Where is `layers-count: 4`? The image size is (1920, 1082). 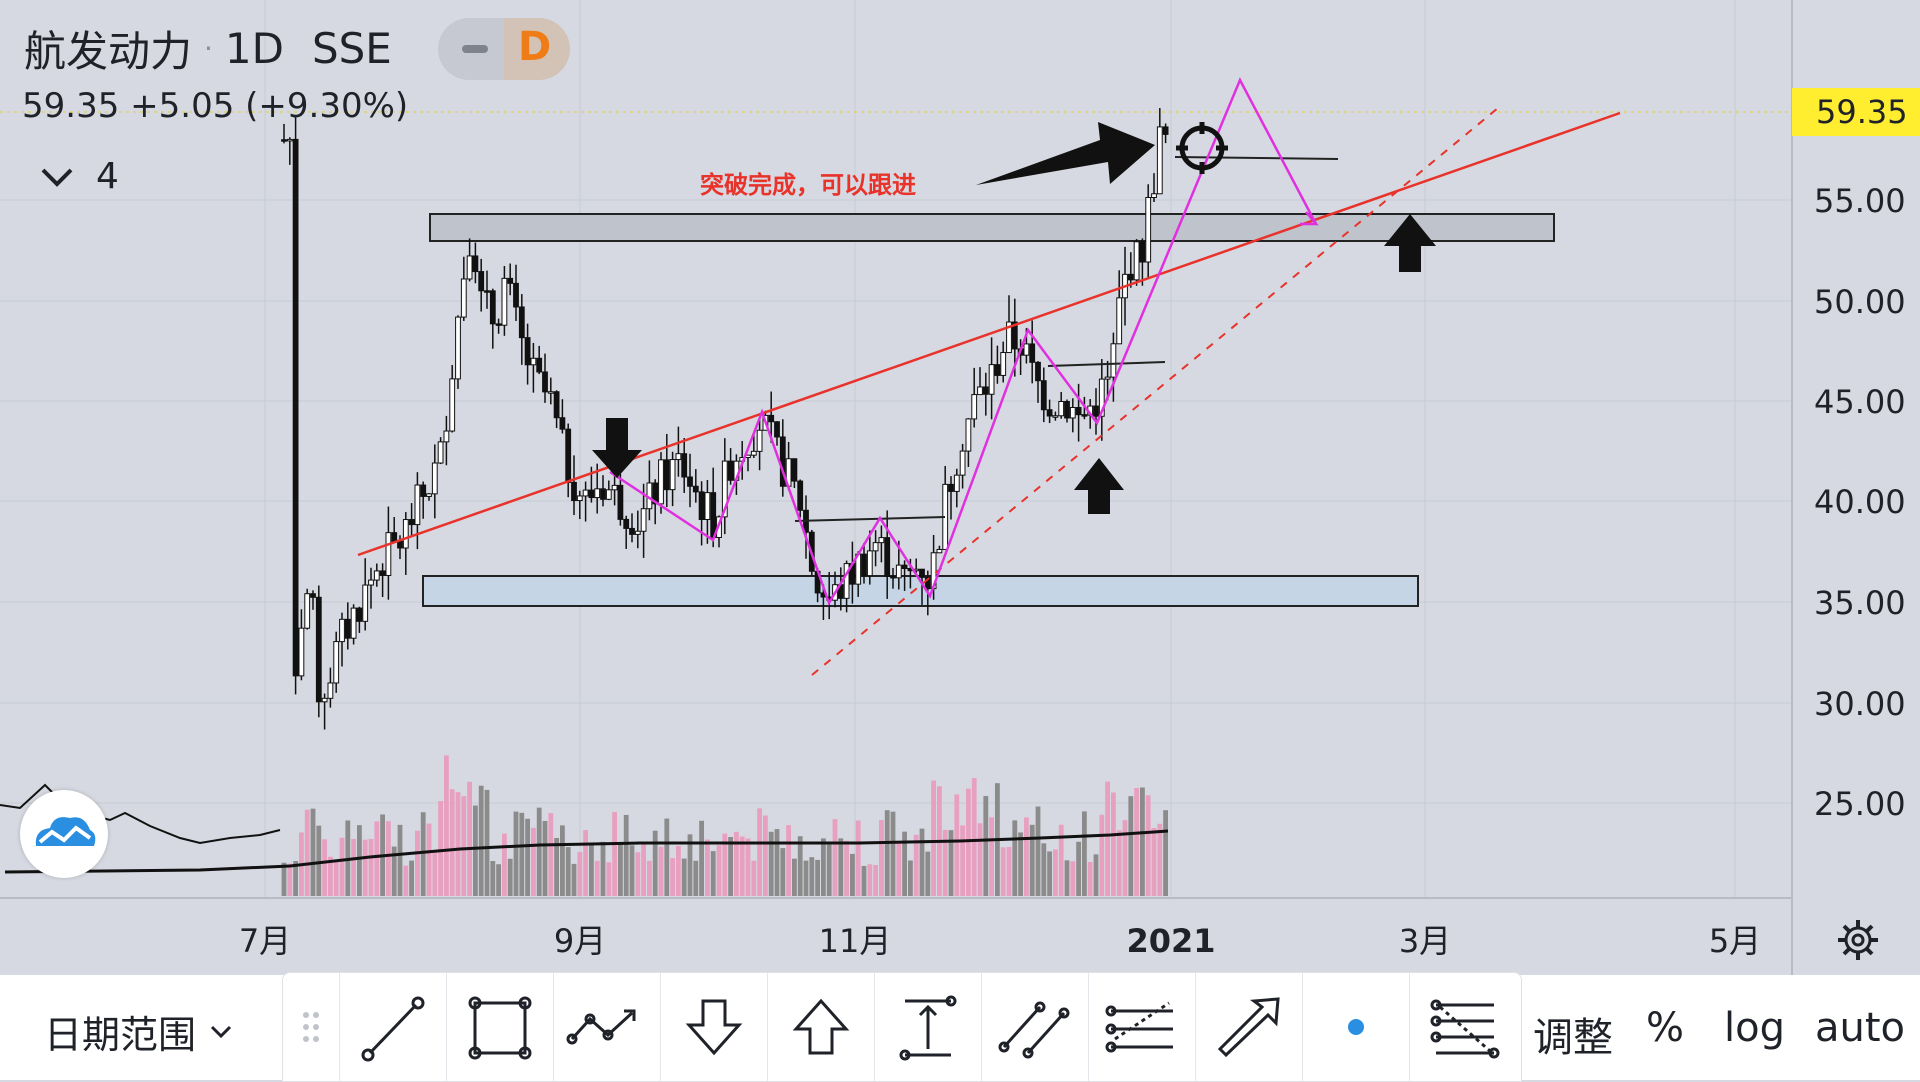 layers-count: 4 is located at coordinates (107, 176).